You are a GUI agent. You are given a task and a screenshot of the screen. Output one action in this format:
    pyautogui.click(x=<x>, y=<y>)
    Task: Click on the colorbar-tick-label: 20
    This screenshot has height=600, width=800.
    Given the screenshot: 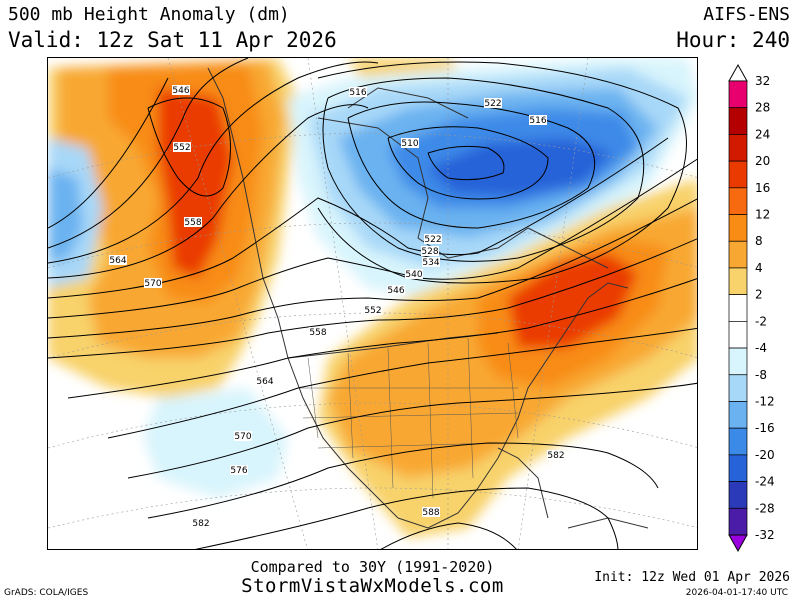 What is the action you would take?
    pyautogui.click(x=762, y=161)
    